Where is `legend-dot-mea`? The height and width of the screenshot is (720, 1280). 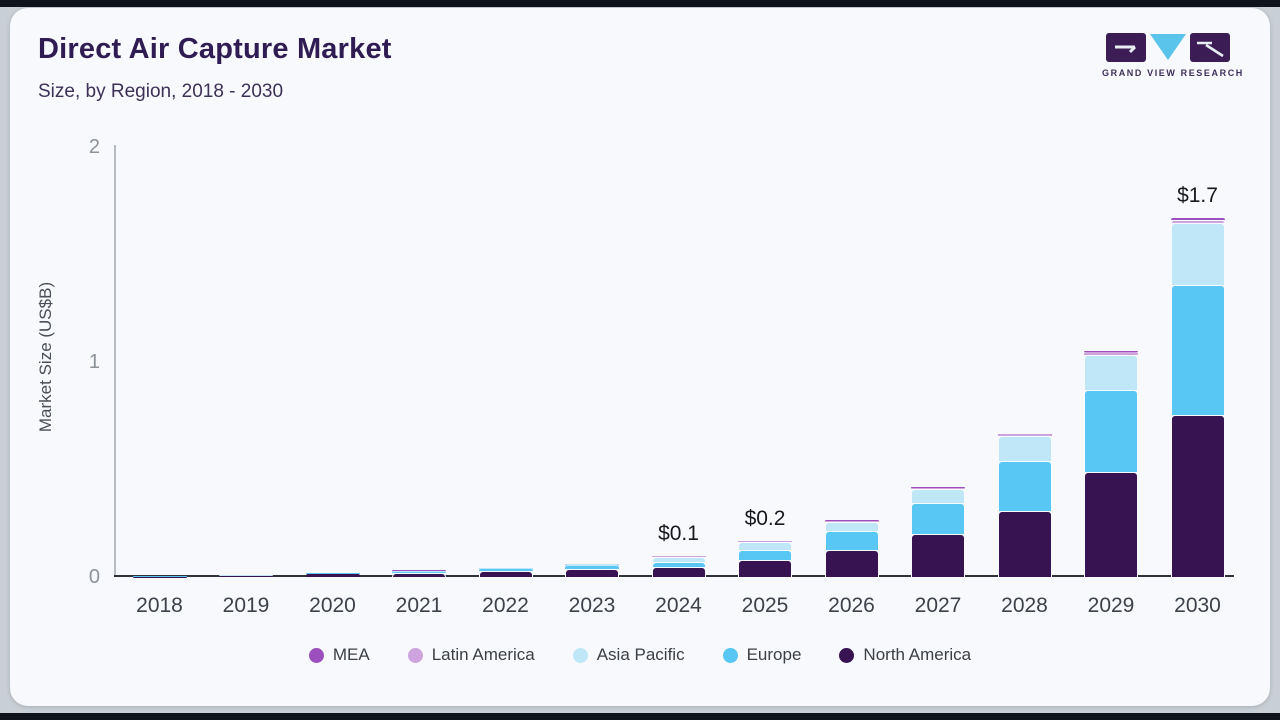 legend-dot-mea is located at coordinates (316, 655).